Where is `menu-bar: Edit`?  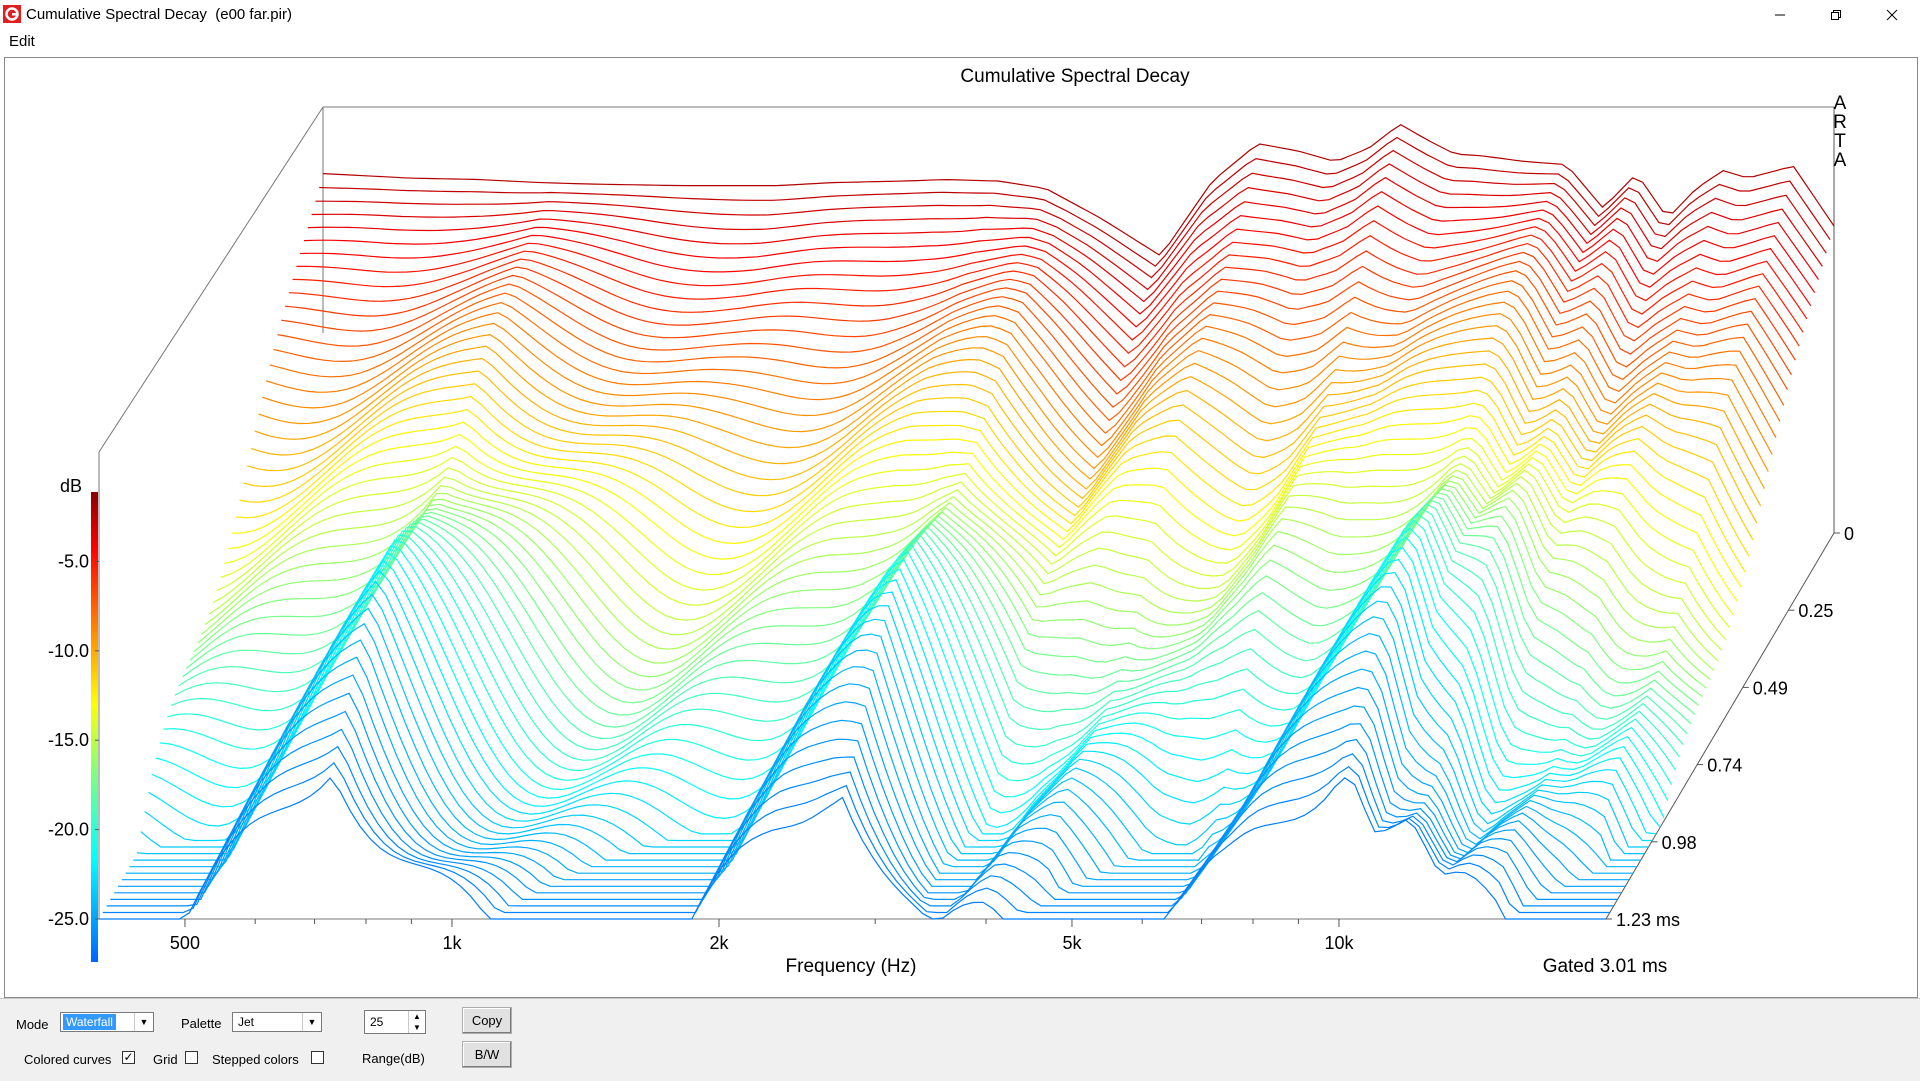 menu-bar: Edit is located at coordinates (960, 42).